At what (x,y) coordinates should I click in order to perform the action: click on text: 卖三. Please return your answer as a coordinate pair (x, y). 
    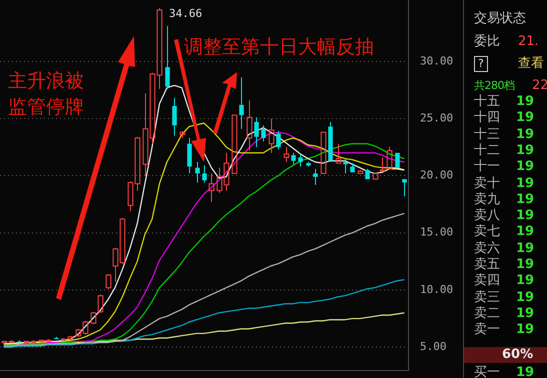
    Looking at the image, I should click on (487, 297).